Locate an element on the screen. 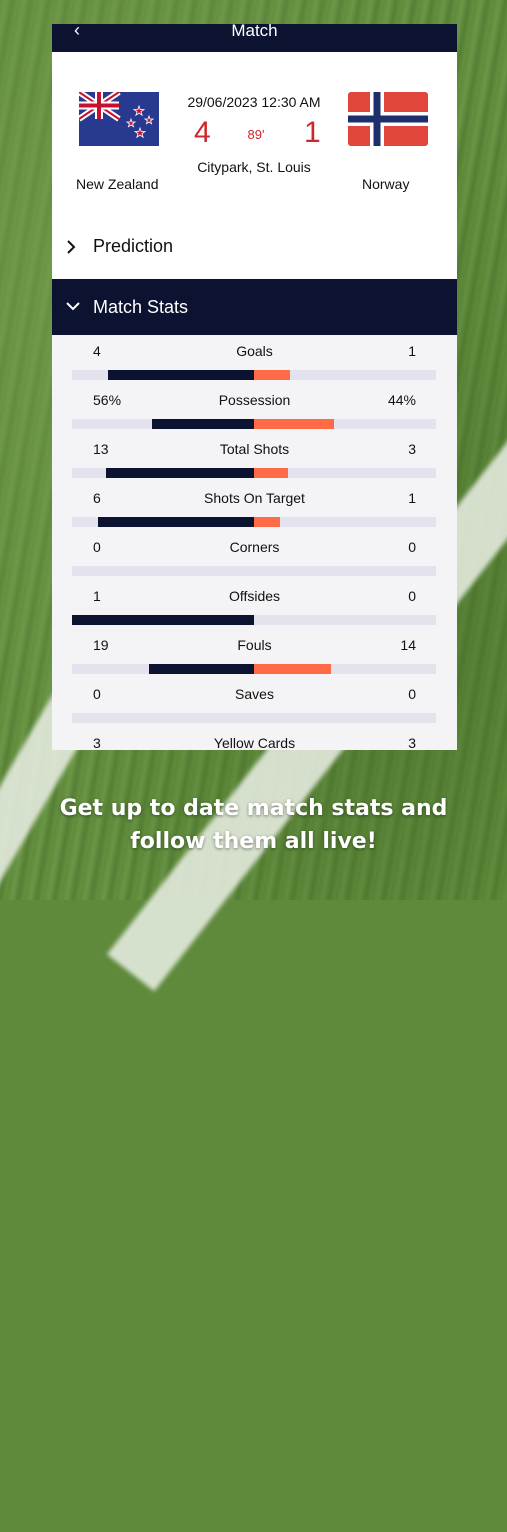 The height and width of the screenshot is (1532, 507). norway-flag-icon is located at coordinates (388, 119).